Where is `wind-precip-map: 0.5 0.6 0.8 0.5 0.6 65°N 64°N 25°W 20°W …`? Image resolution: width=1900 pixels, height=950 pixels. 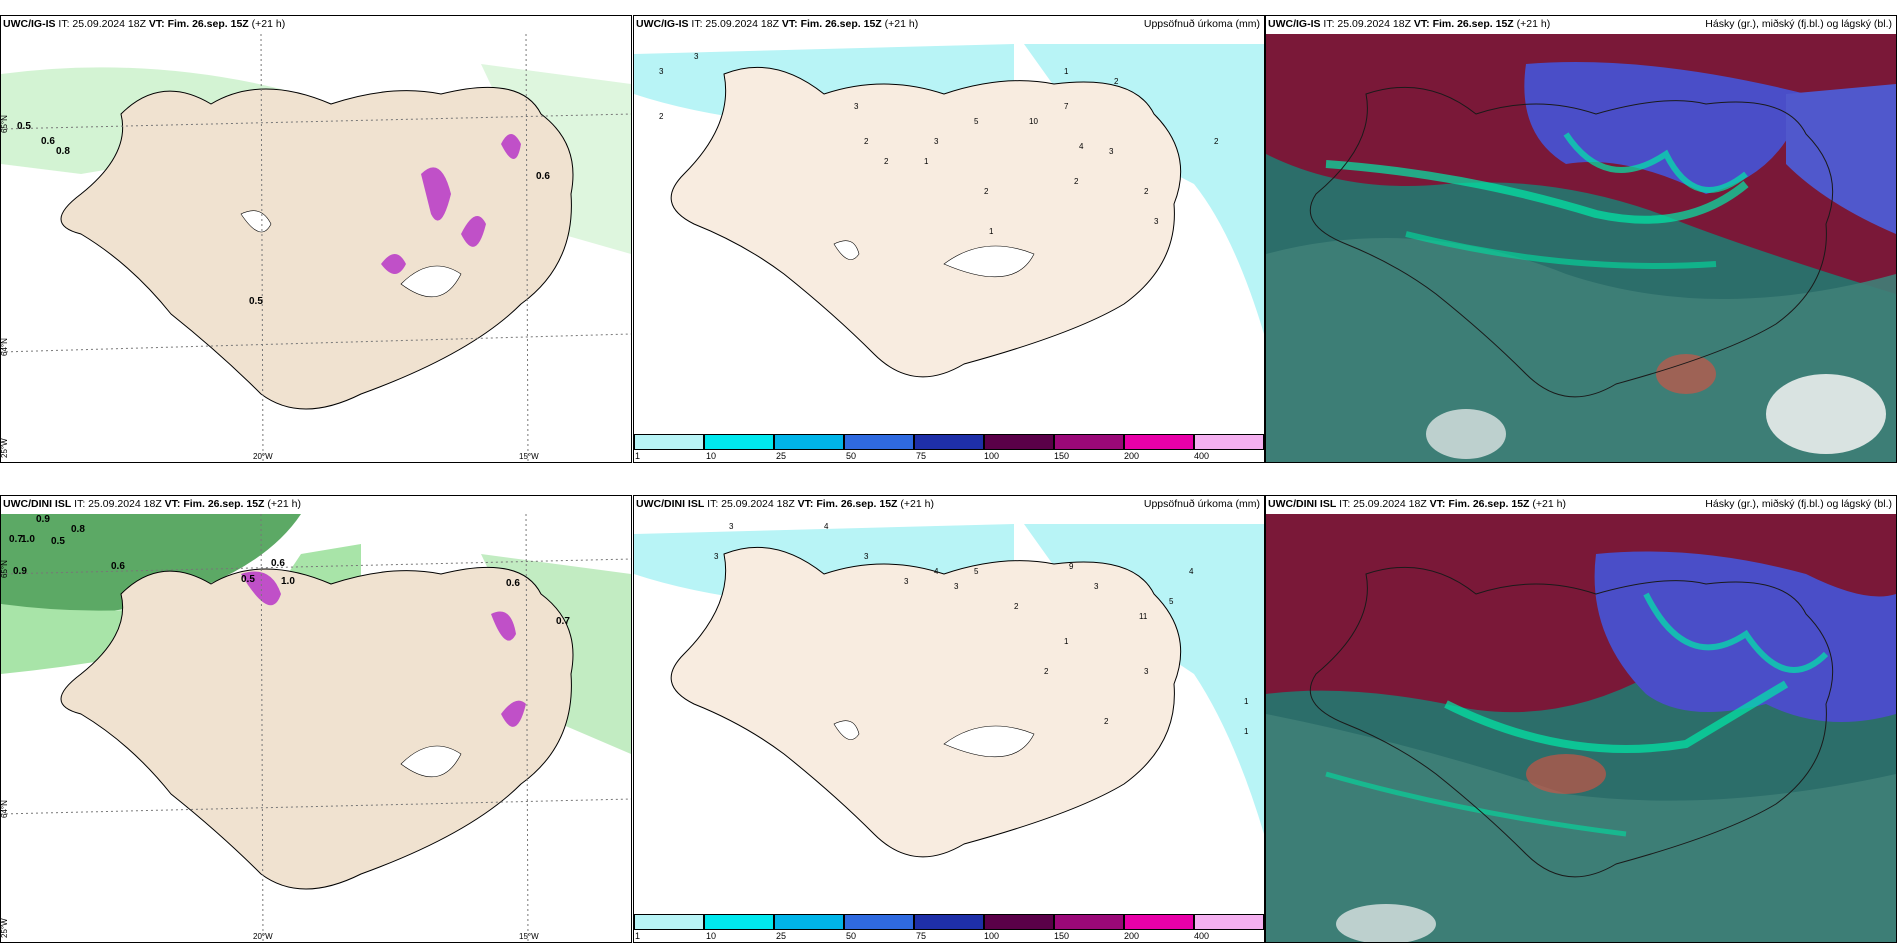 wind-precip-map: 0.5 0.6 0.8 0.5 0.6 65°N 64°N 25°W 20°W … is located at coordinates (316, 248).